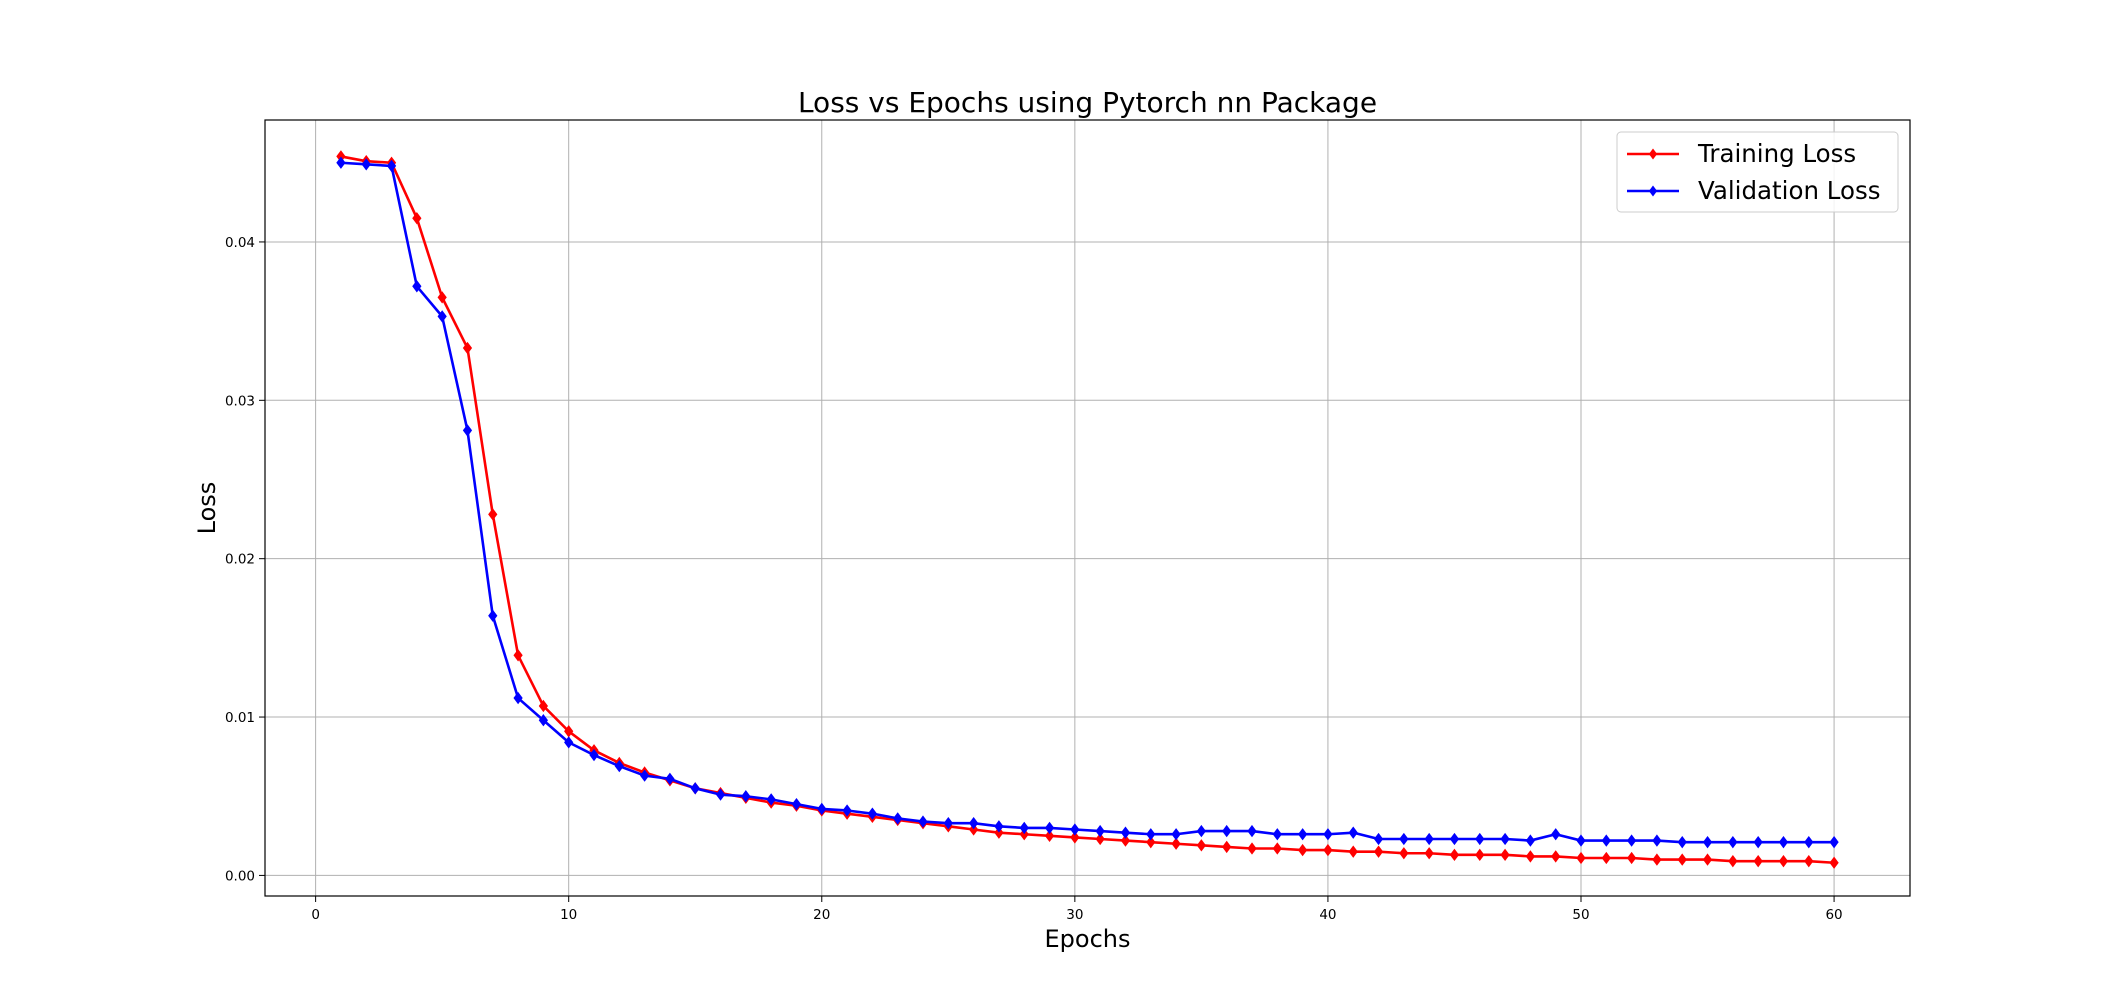 This screenshot has width=2111, height=1002. Describe the element at coordinates (1580, 915) in the screenshot. I see `x-tick-label: 50` at that location.